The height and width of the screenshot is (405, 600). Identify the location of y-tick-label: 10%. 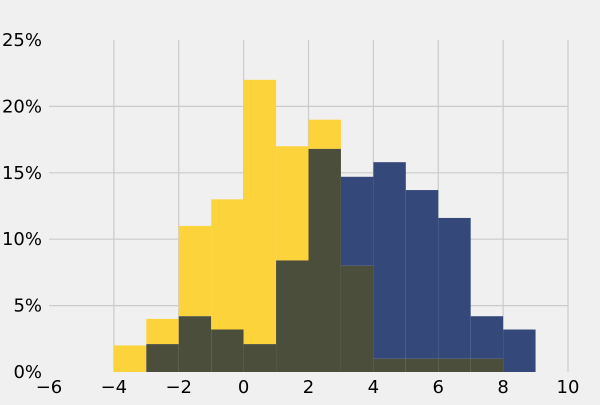
(22, 239).